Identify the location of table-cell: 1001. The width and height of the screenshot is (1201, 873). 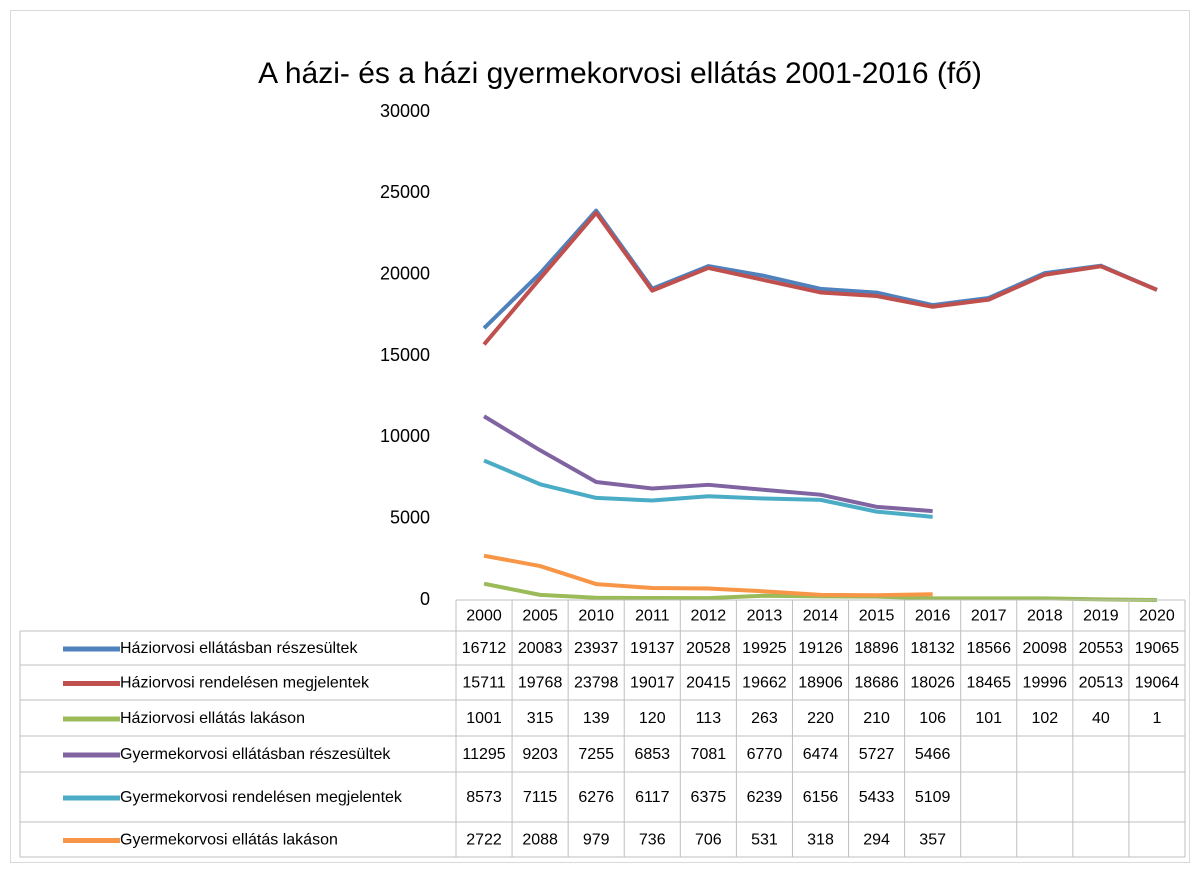
(484, 718).